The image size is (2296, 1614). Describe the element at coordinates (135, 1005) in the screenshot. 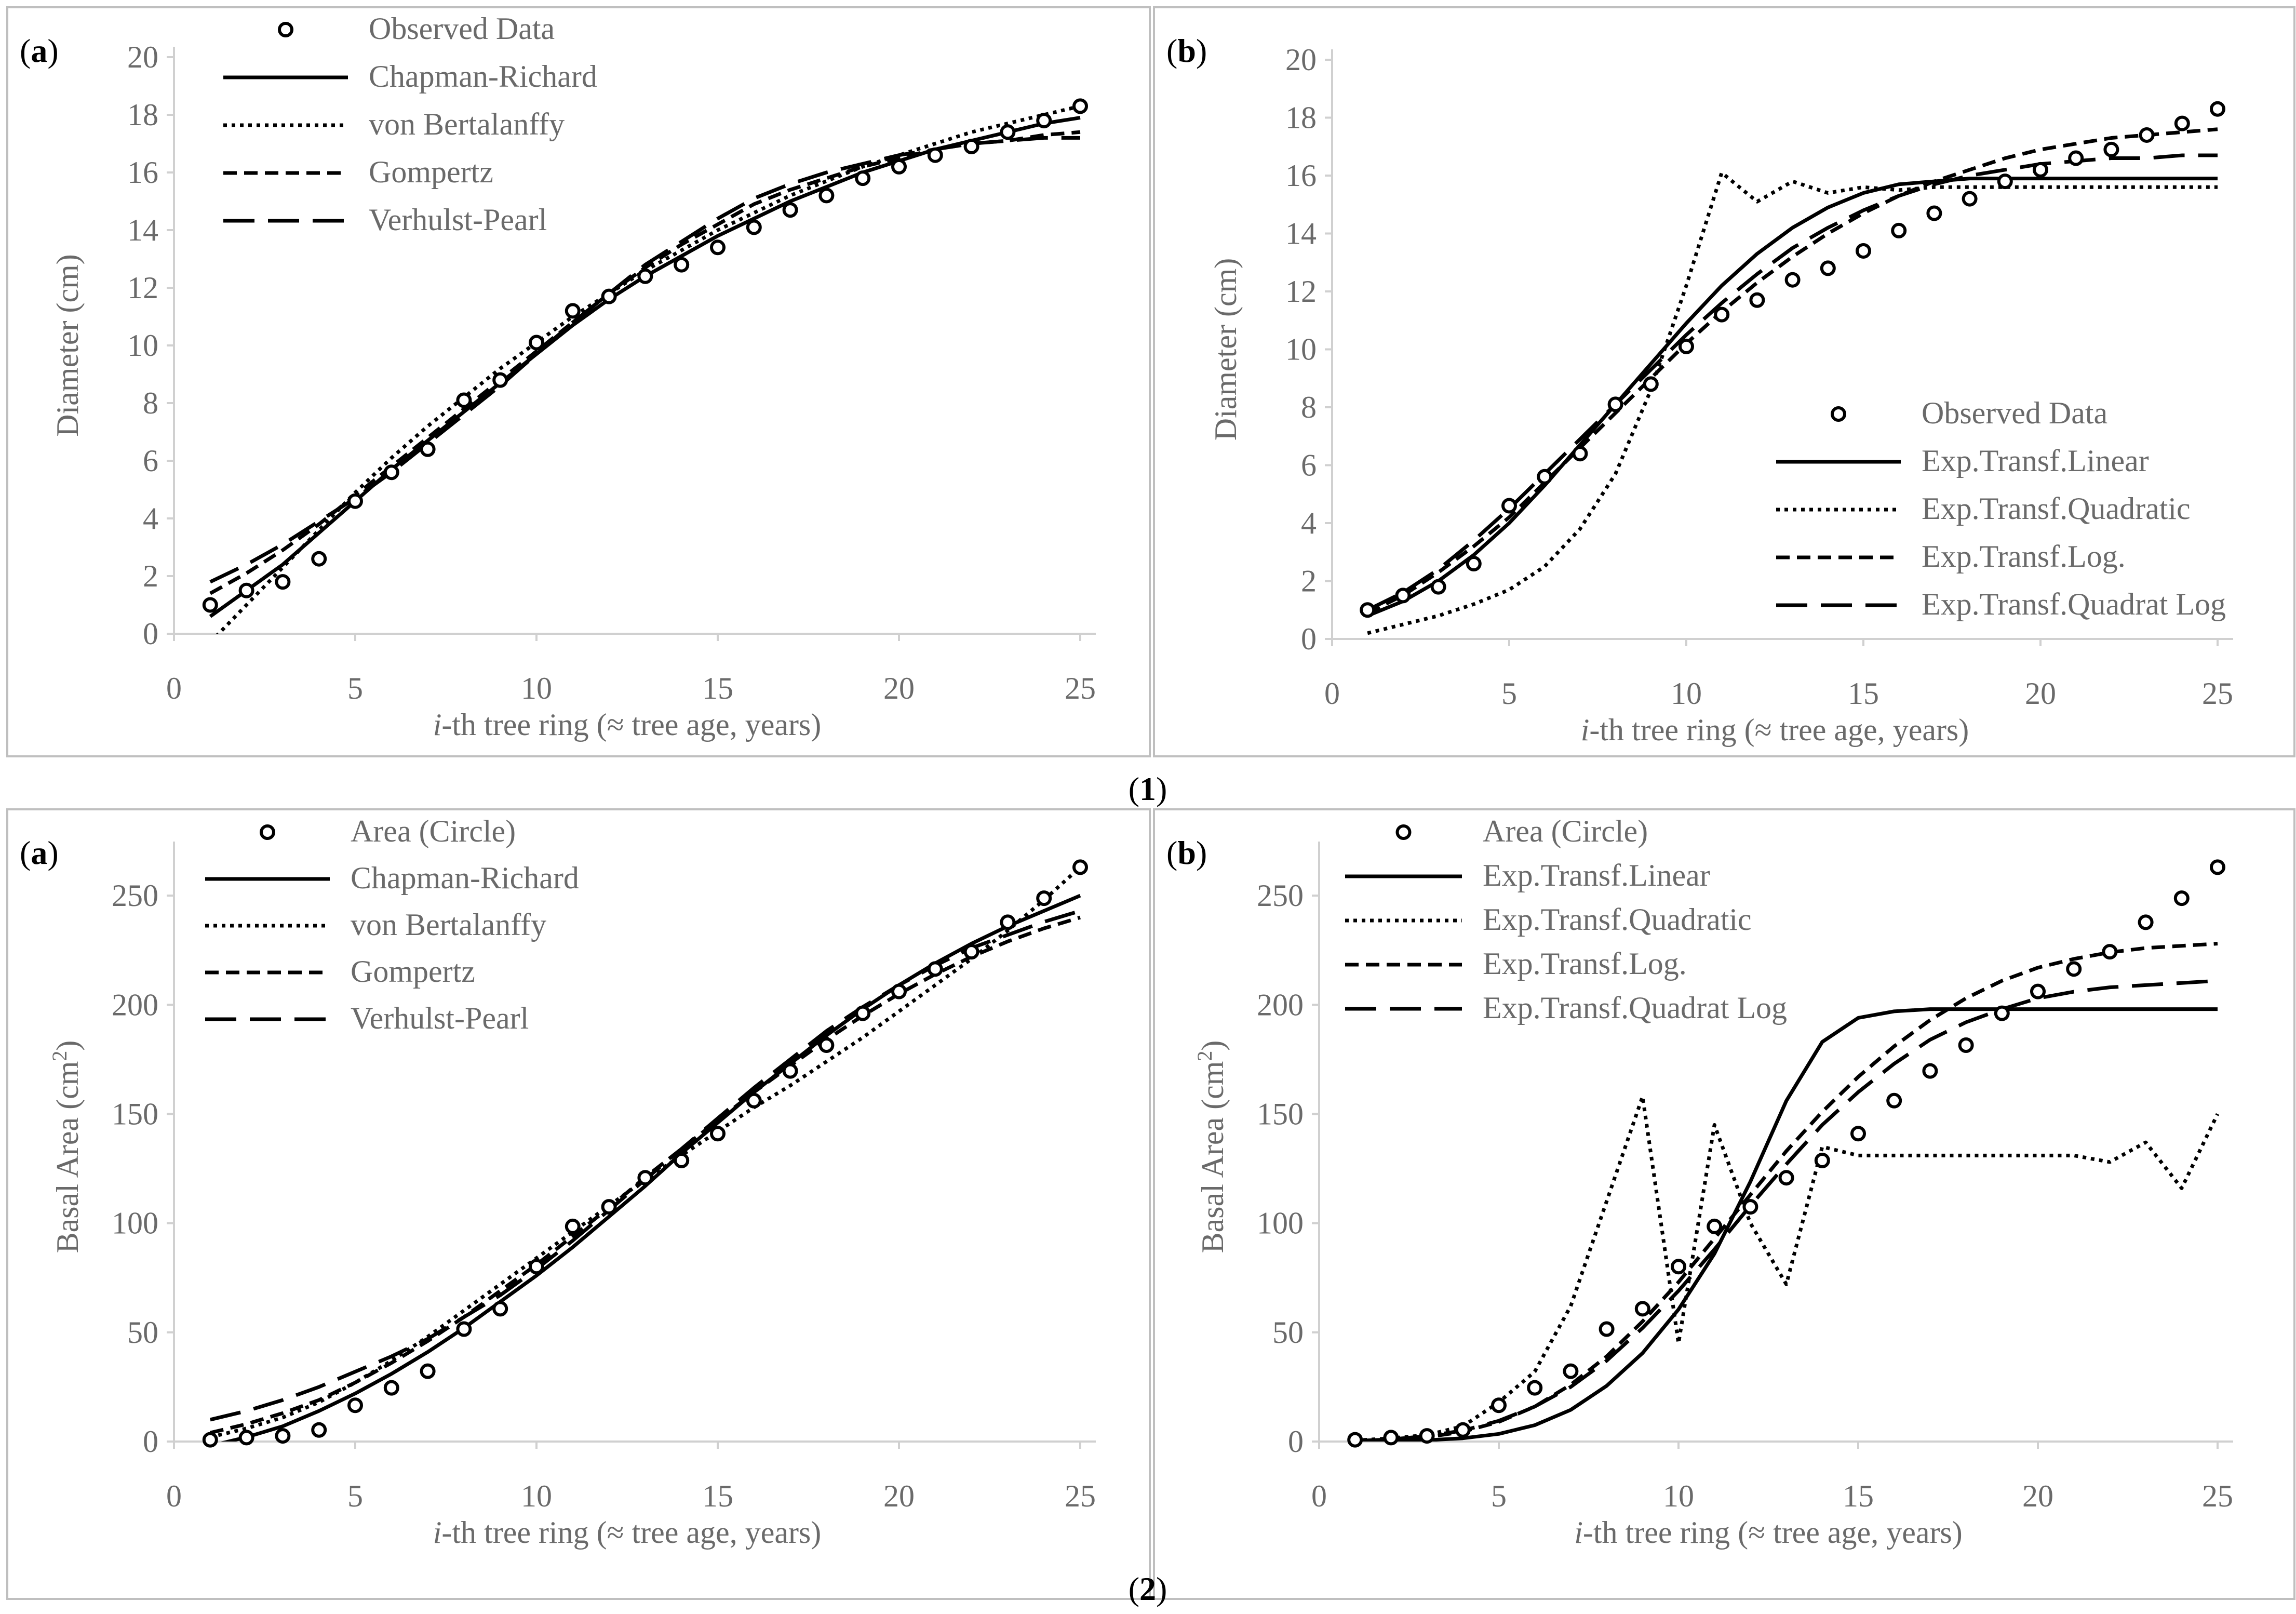

I see `panel-2a-y-tick-label: 200` at that location.